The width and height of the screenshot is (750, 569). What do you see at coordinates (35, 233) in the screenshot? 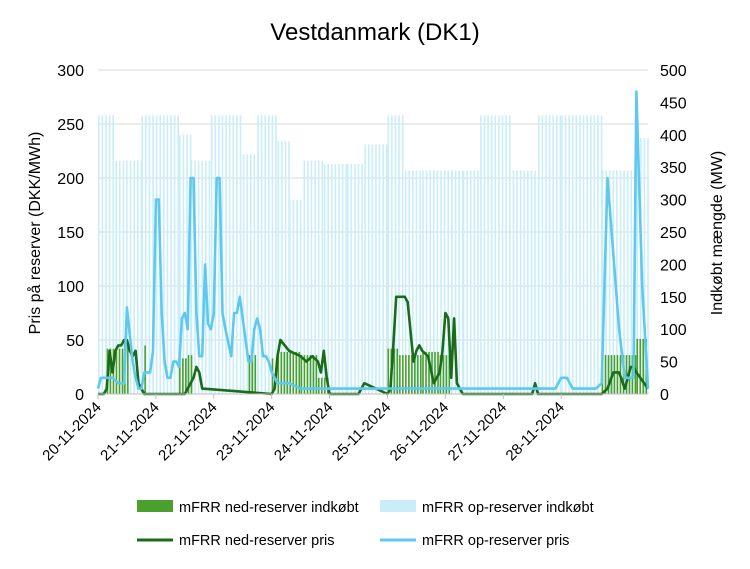
I see `y-axis-left-label: Pris på reserver (DKK/MWh)` at bounding box center [35, 233].